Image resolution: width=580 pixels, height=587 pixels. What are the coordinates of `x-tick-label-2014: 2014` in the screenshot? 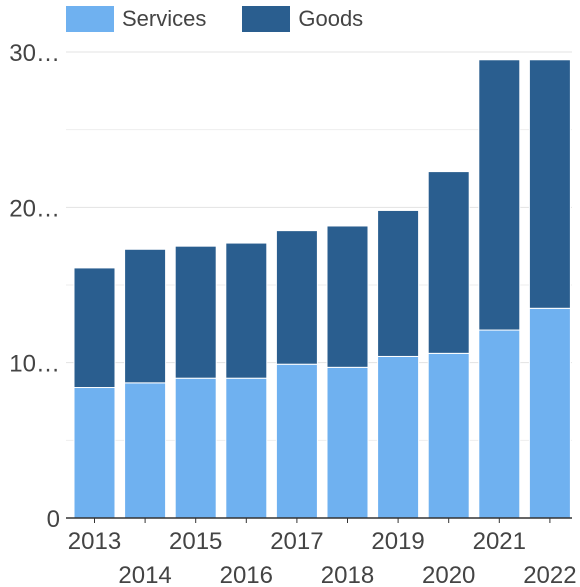 It's located at (144, 574).